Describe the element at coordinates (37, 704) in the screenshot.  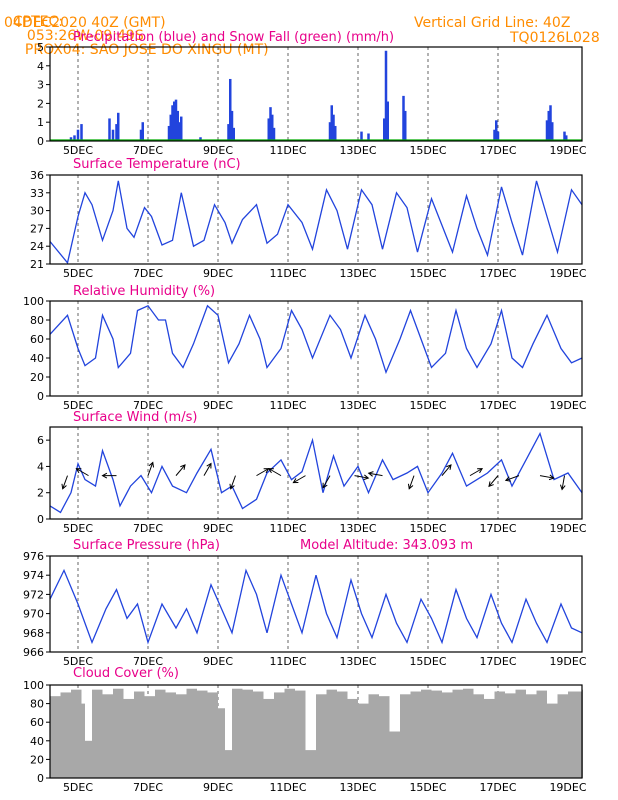
I see `y-tick-label: 80` at that location.